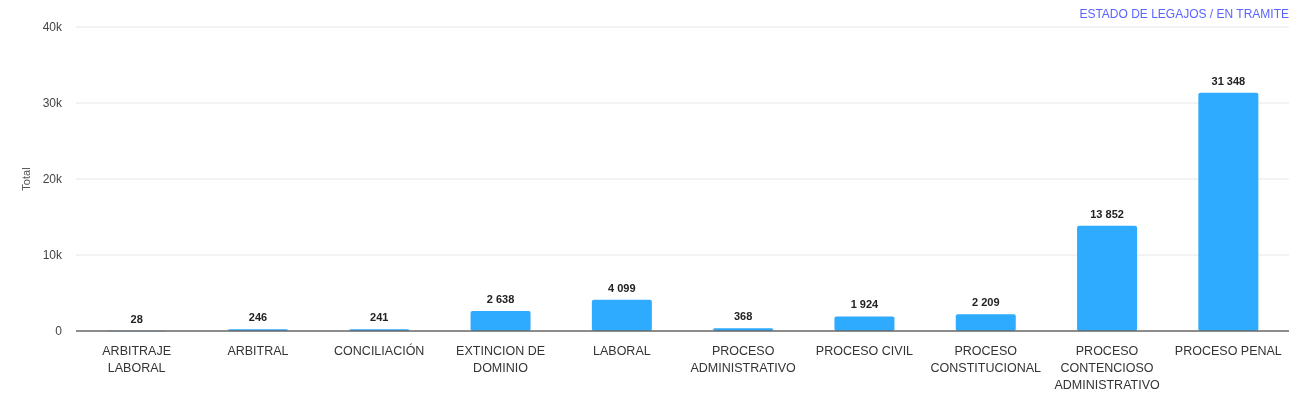  Describe the element at coordinates (743, 316) in the screenshot. I see `data-label: 368` at that location.